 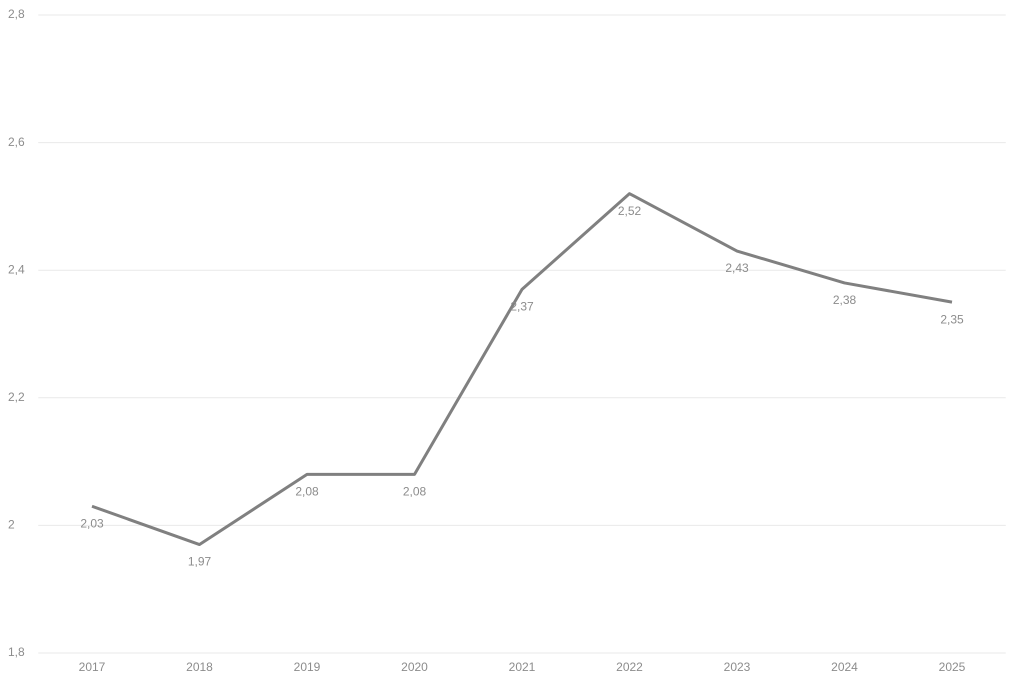 What do you see at coordinates (414, 667) in the screenshot?
I see `x-tick-label: 2020` at bounding box center [414, 667].